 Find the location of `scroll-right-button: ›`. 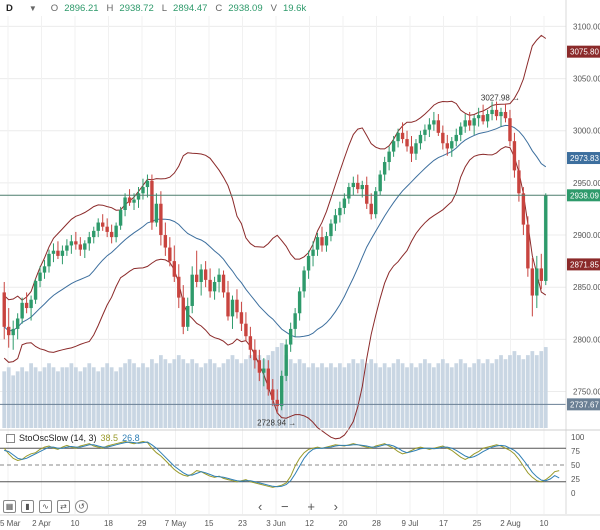

scroll-right-button: › is located at coordinates (335, 506).